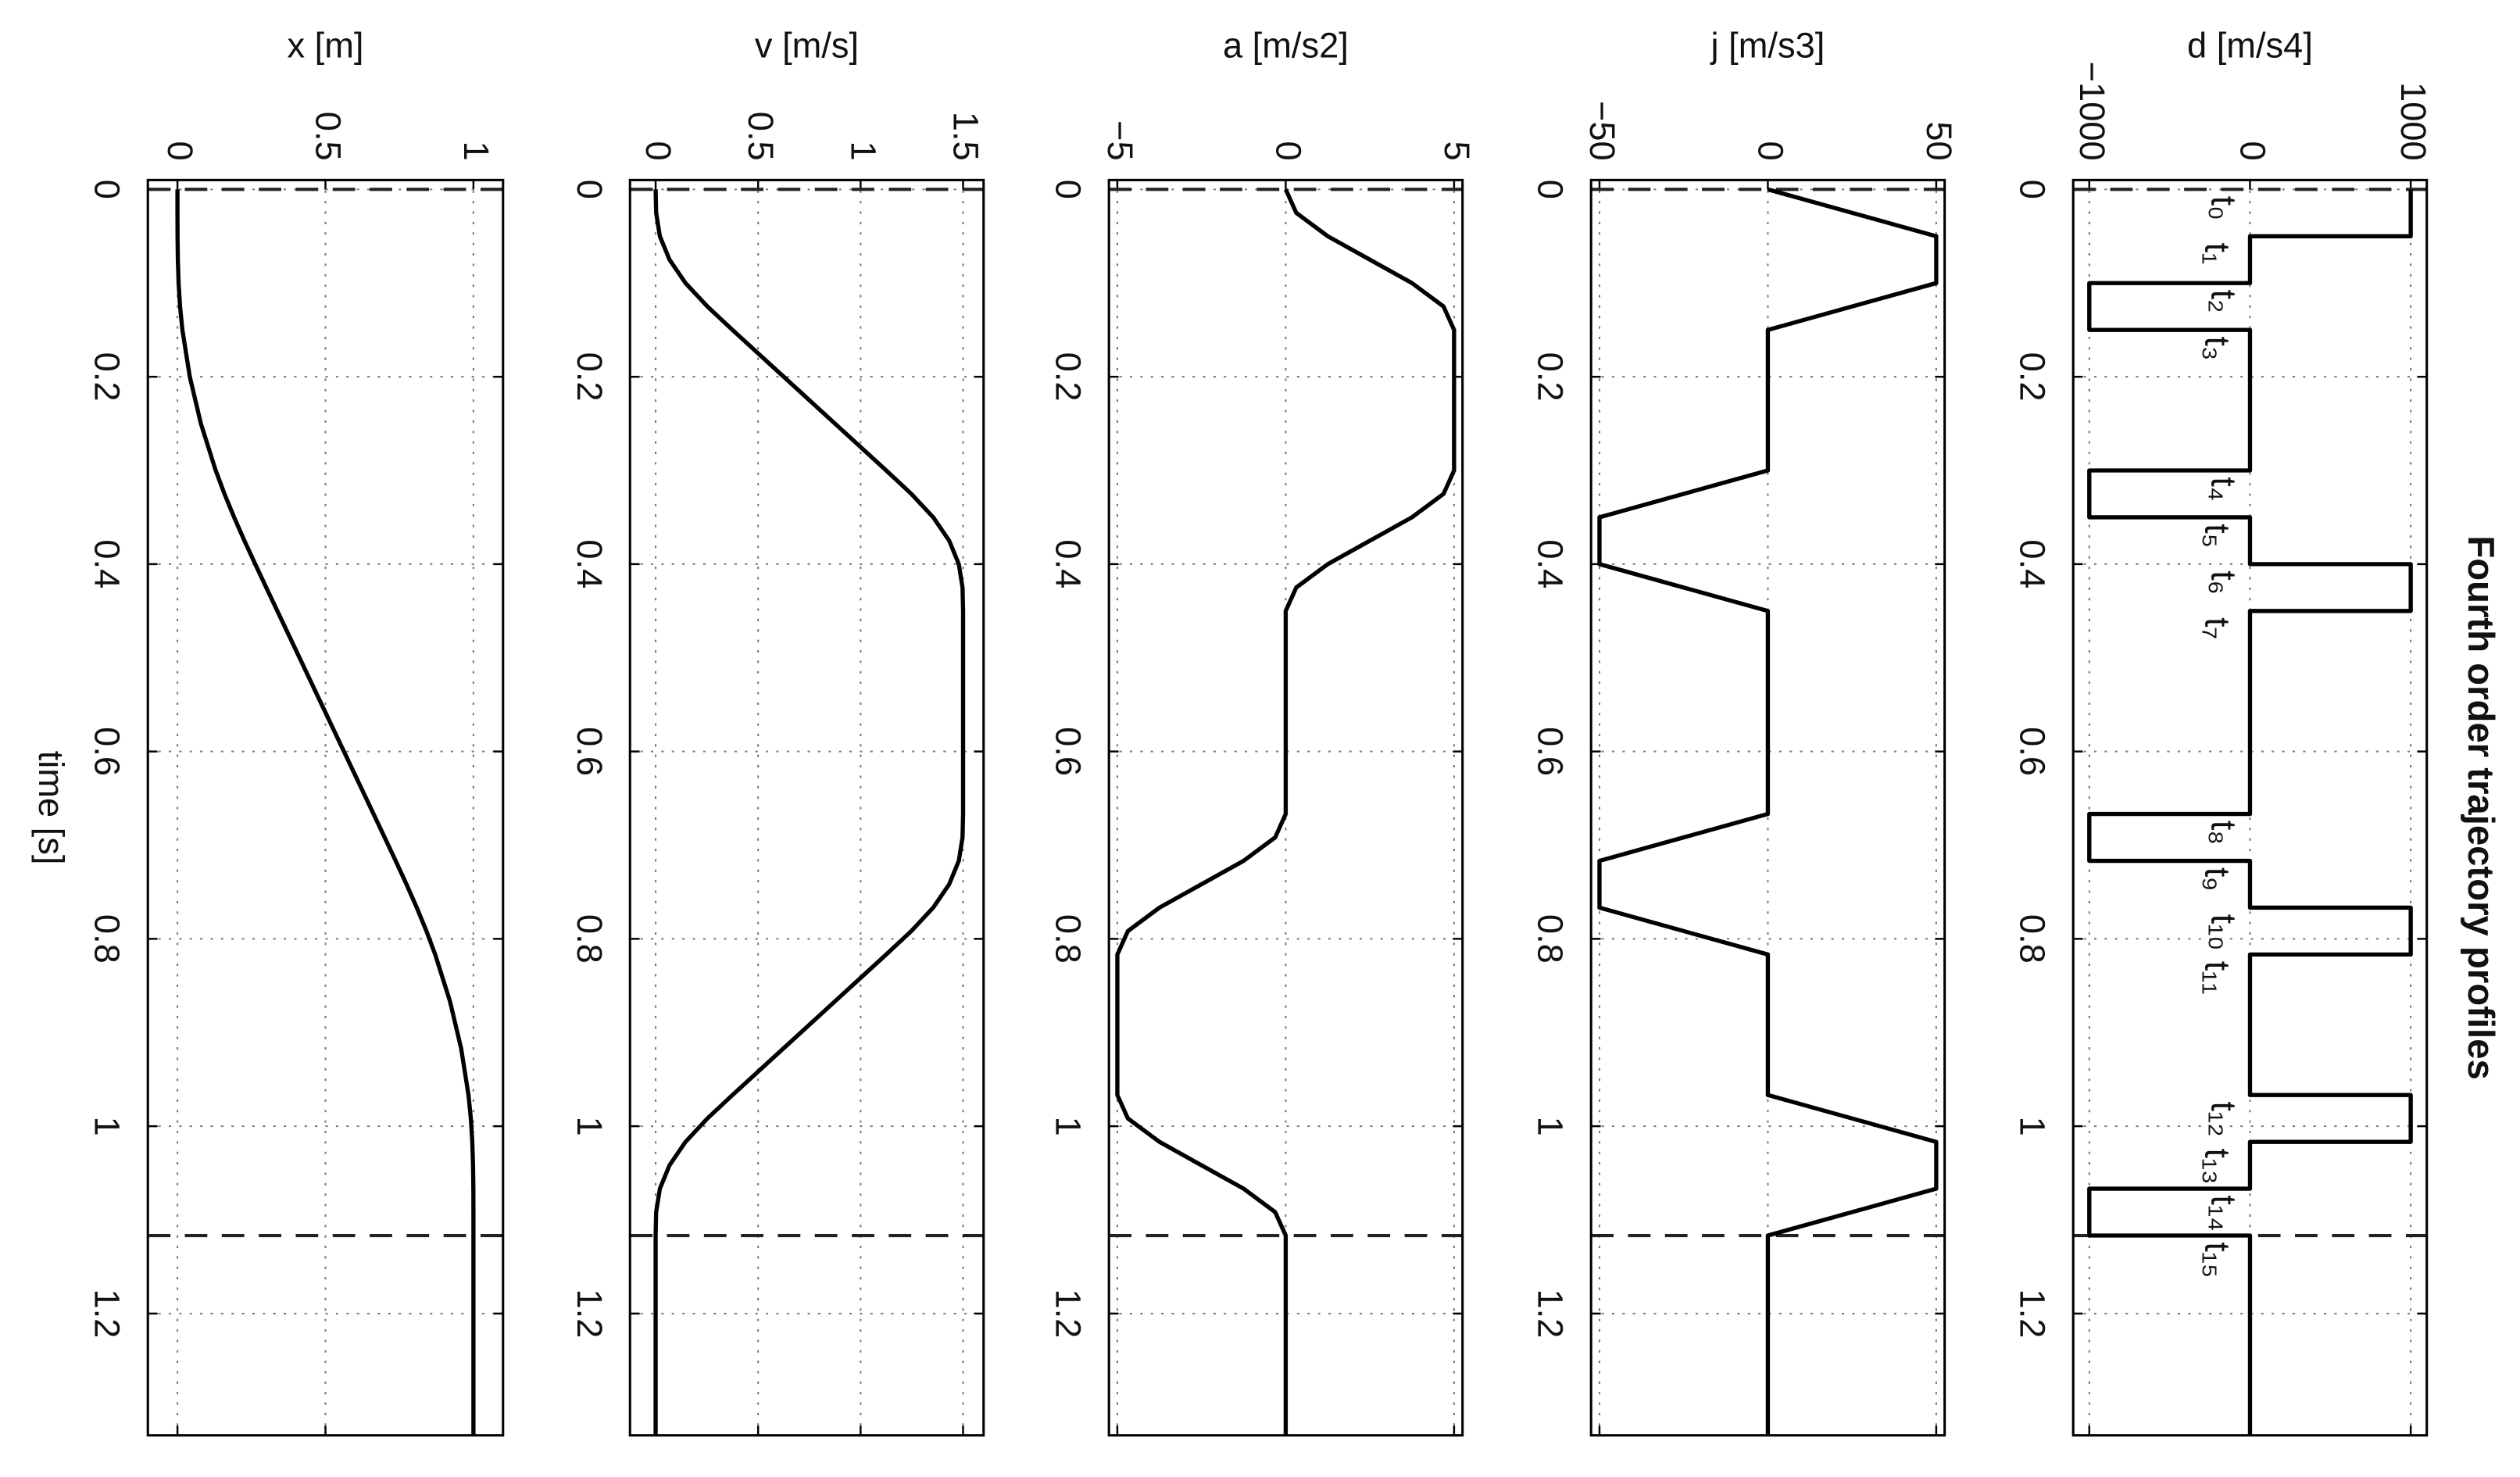 The height and width of the screenshot is (1477, 2520). Describe the element at coordinates (2217, 348) in the screenshot. I see `annotation: t₃` at that location.